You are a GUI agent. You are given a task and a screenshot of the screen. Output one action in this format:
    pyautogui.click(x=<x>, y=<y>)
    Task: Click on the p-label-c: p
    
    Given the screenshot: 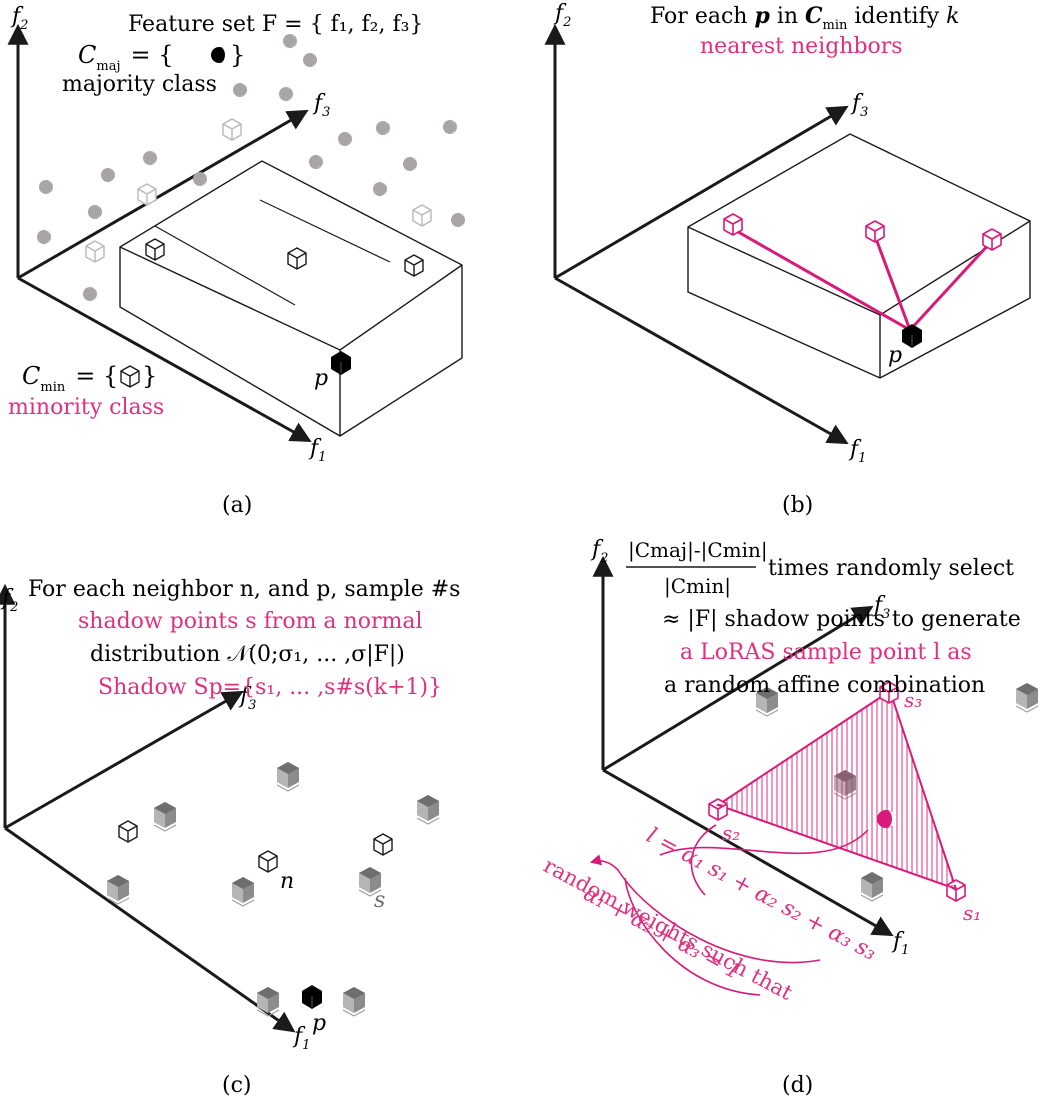 What is the action you would take?
    pyautogui.click(x=319, y=1023)
    